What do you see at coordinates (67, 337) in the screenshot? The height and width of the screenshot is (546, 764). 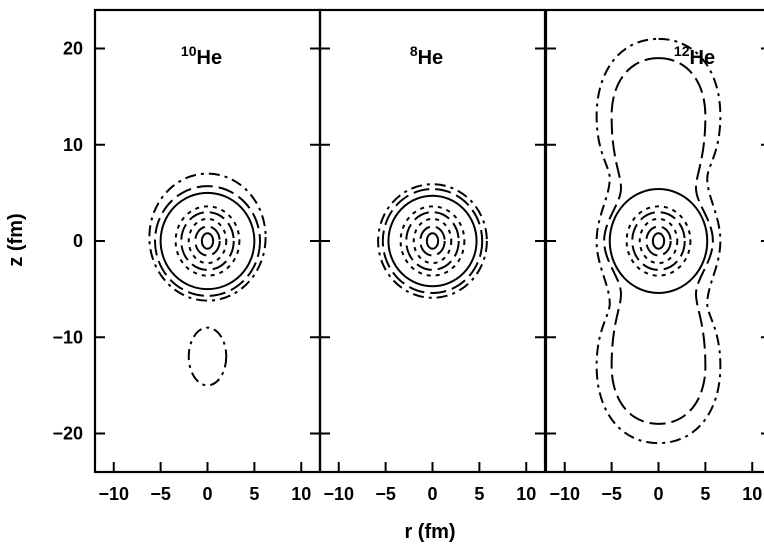 I see `y-tick-label: −10` at bounding box center [67, 337].